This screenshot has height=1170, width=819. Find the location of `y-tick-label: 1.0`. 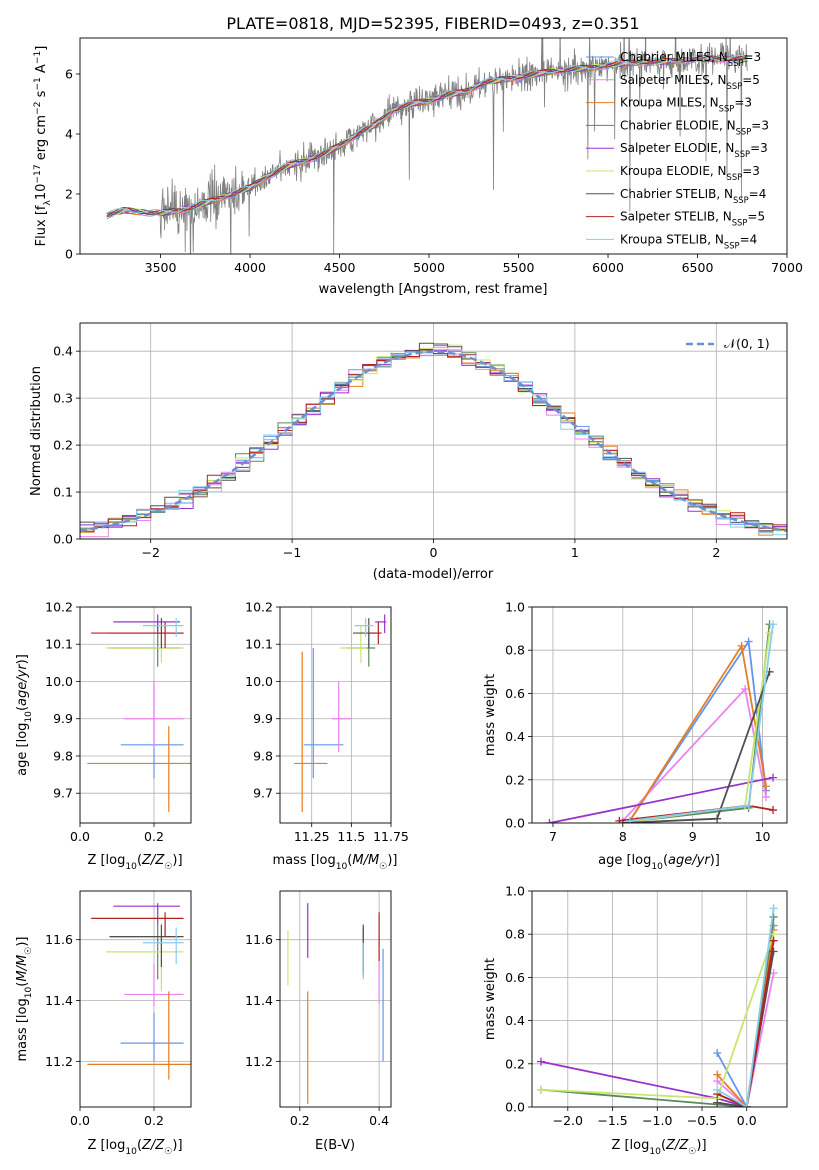

y-tick-label: 1.0 is located at coordinates (515, 607).